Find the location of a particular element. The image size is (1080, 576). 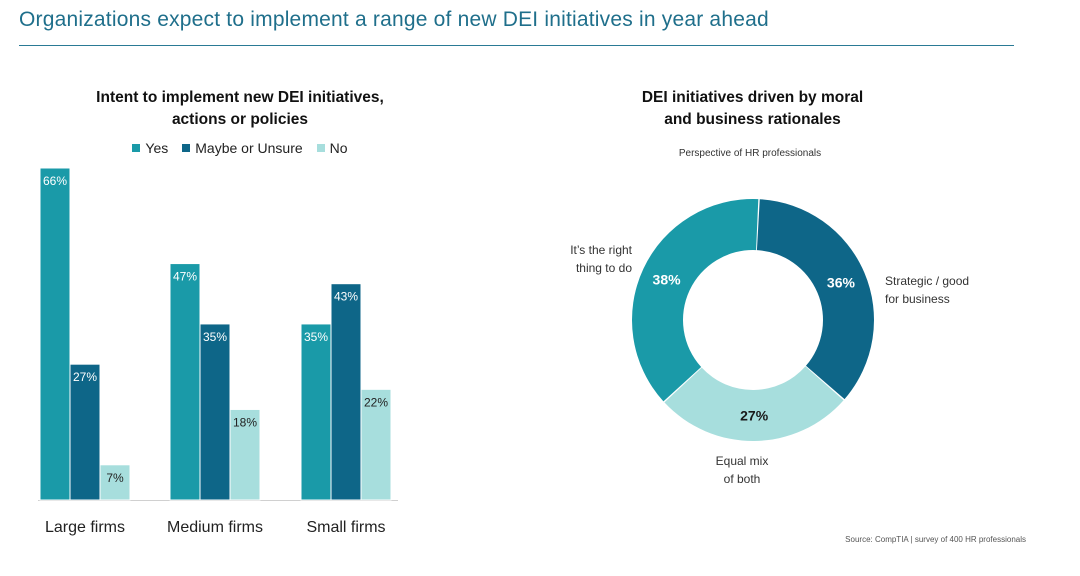

bar-small-firms-yes is located at coordinates (316, 412).